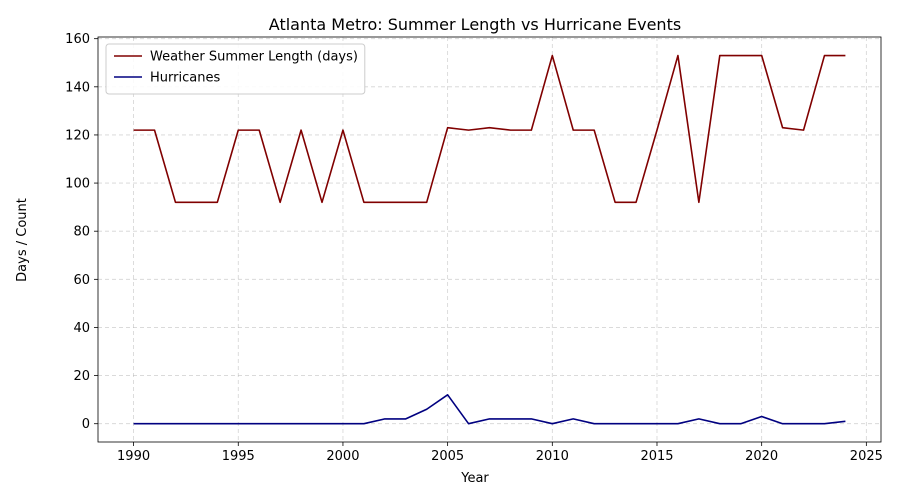  What do you see at coordinates (342, 456) in the screenshot?
I see `x-tick-label: 2000` at bounding box center [342, 456].